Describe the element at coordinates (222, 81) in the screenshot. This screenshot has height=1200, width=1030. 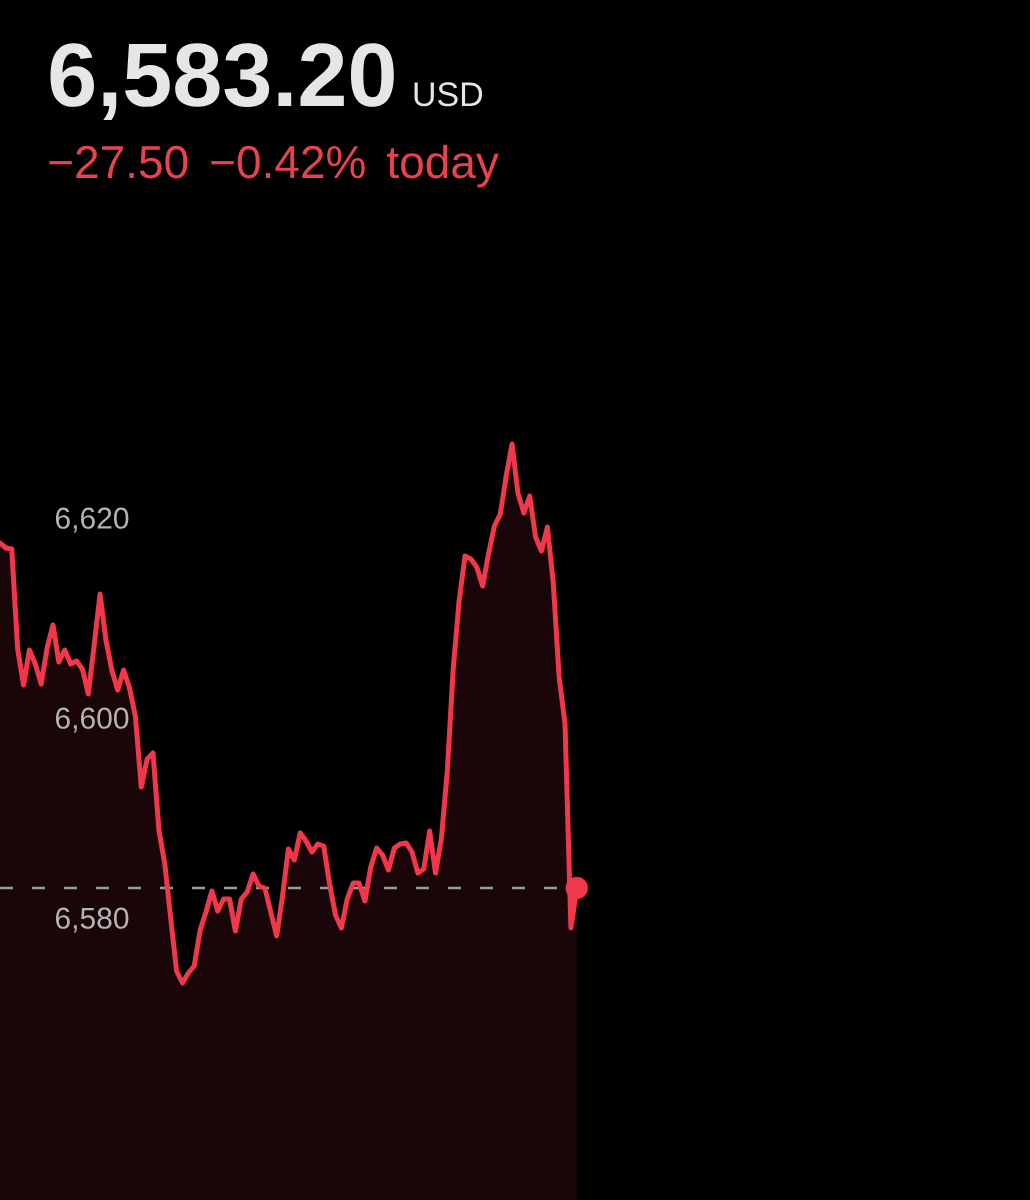
I see `chart-title: 6,583.20` at that location.